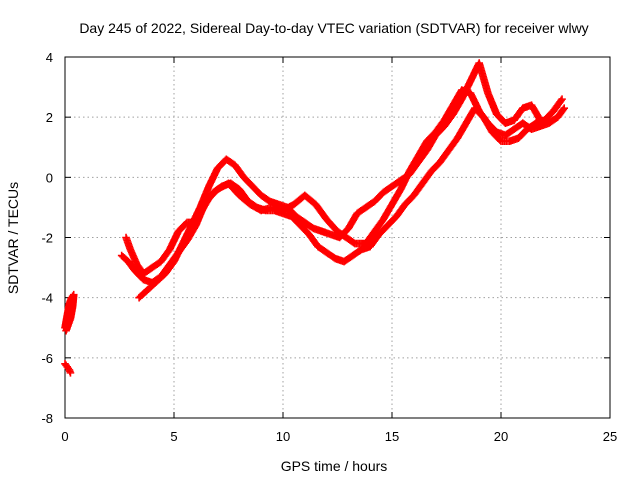  I want to click on x-tick-label: 25, so click(610, 436).